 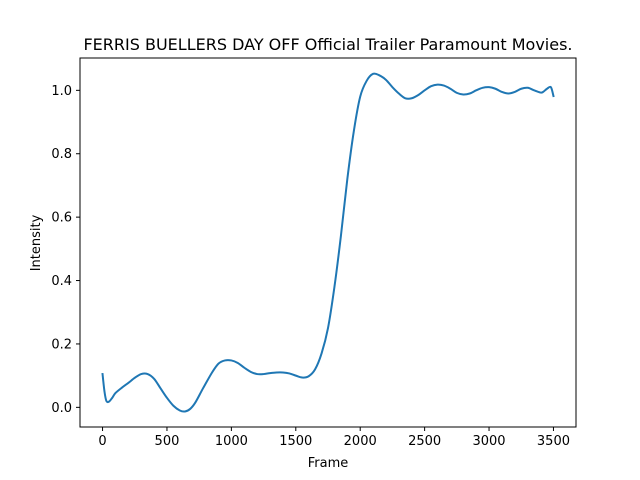 I want to click on x-tick-label: 1500, so click(x=295, y=441).